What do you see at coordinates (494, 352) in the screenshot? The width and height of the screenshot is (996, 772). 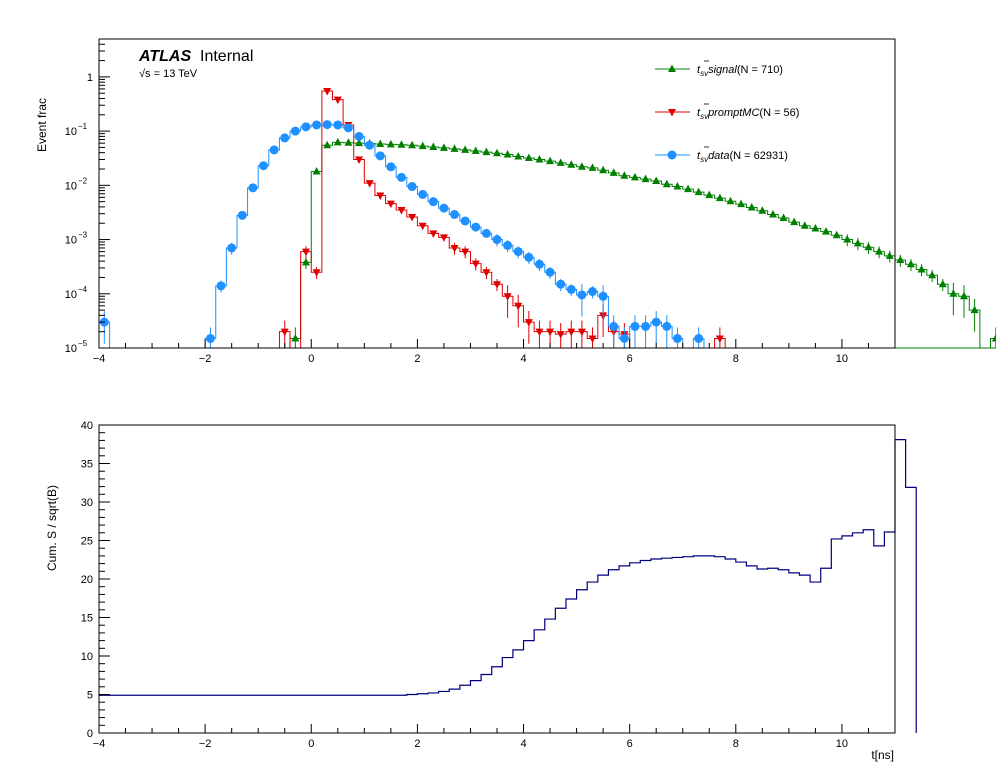 I see `top-x-ticks: −4 −2 0 2 4 6 8 10` at bounding box center [494, 352].